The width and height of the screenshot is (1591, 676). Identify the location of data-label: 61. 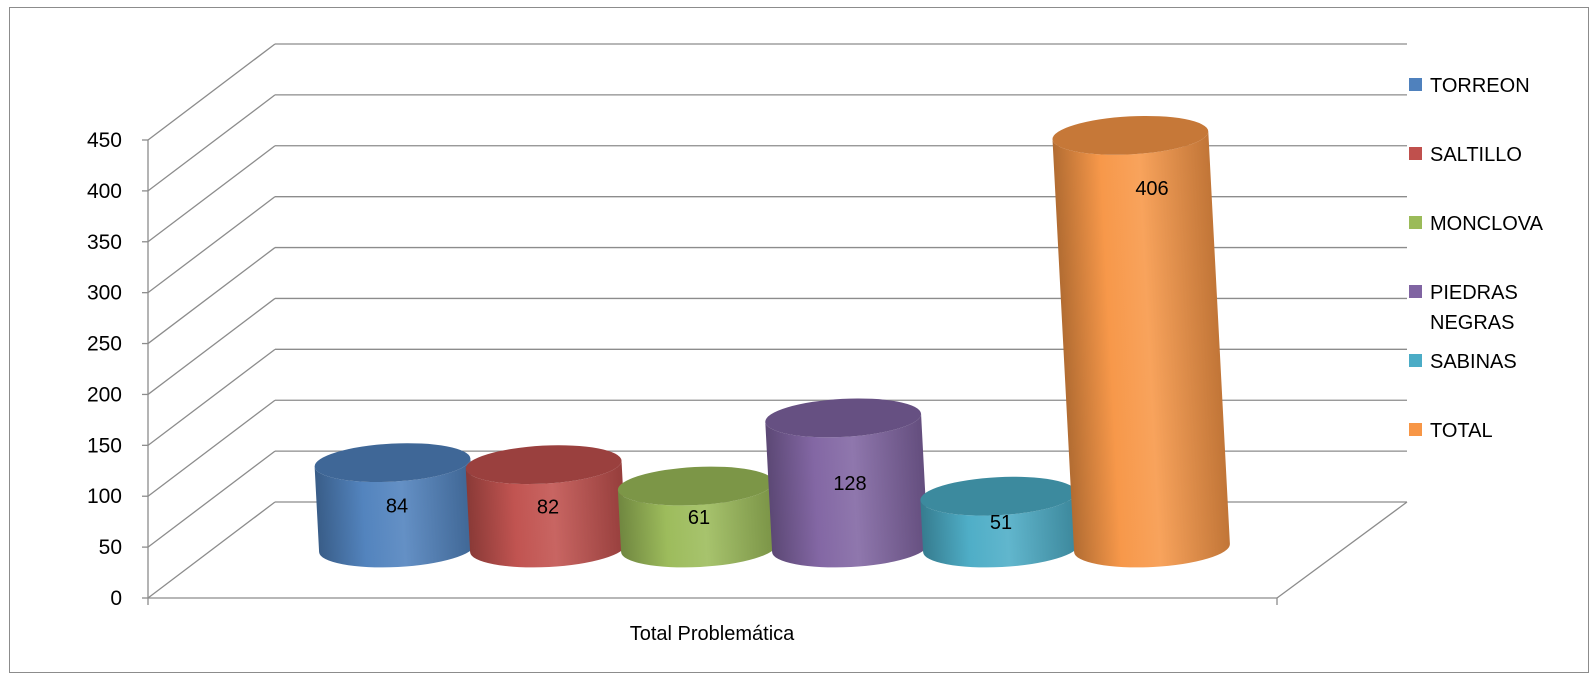
(699, 518).